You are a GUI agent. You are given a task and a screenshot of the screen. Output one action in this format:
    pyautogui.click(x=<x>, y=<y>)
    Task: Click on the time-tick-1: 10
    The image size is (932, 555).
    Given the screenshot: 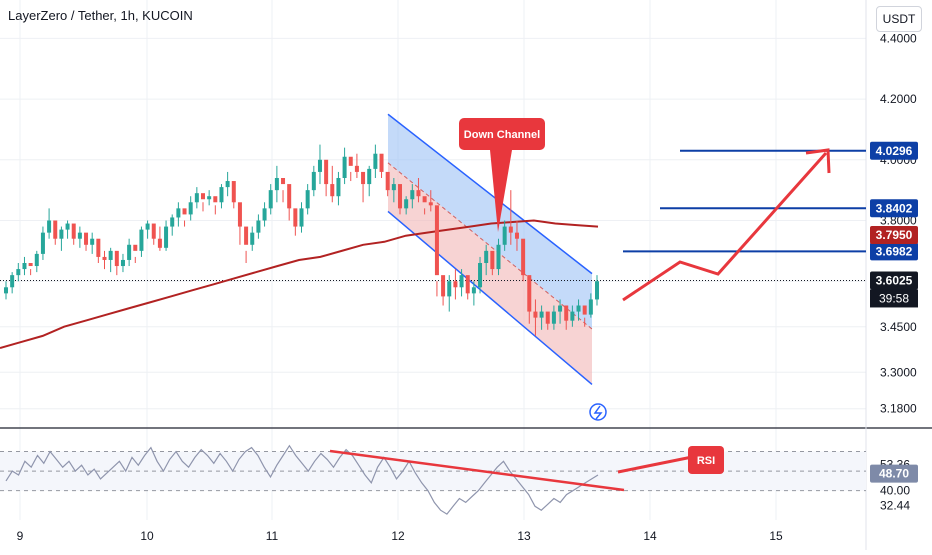 What is the action you would take?
    pyautogui.click(x=147, y=536)
    